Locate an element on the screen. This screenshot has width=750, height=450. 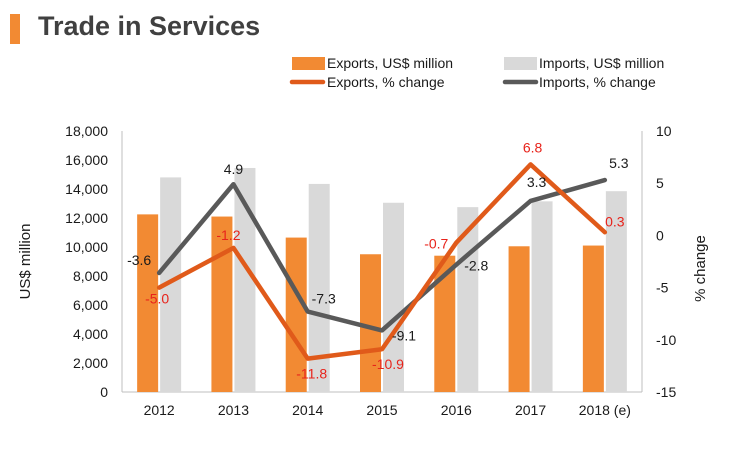
y-tick-label: 16,000 is located at coordinates (86, 160).